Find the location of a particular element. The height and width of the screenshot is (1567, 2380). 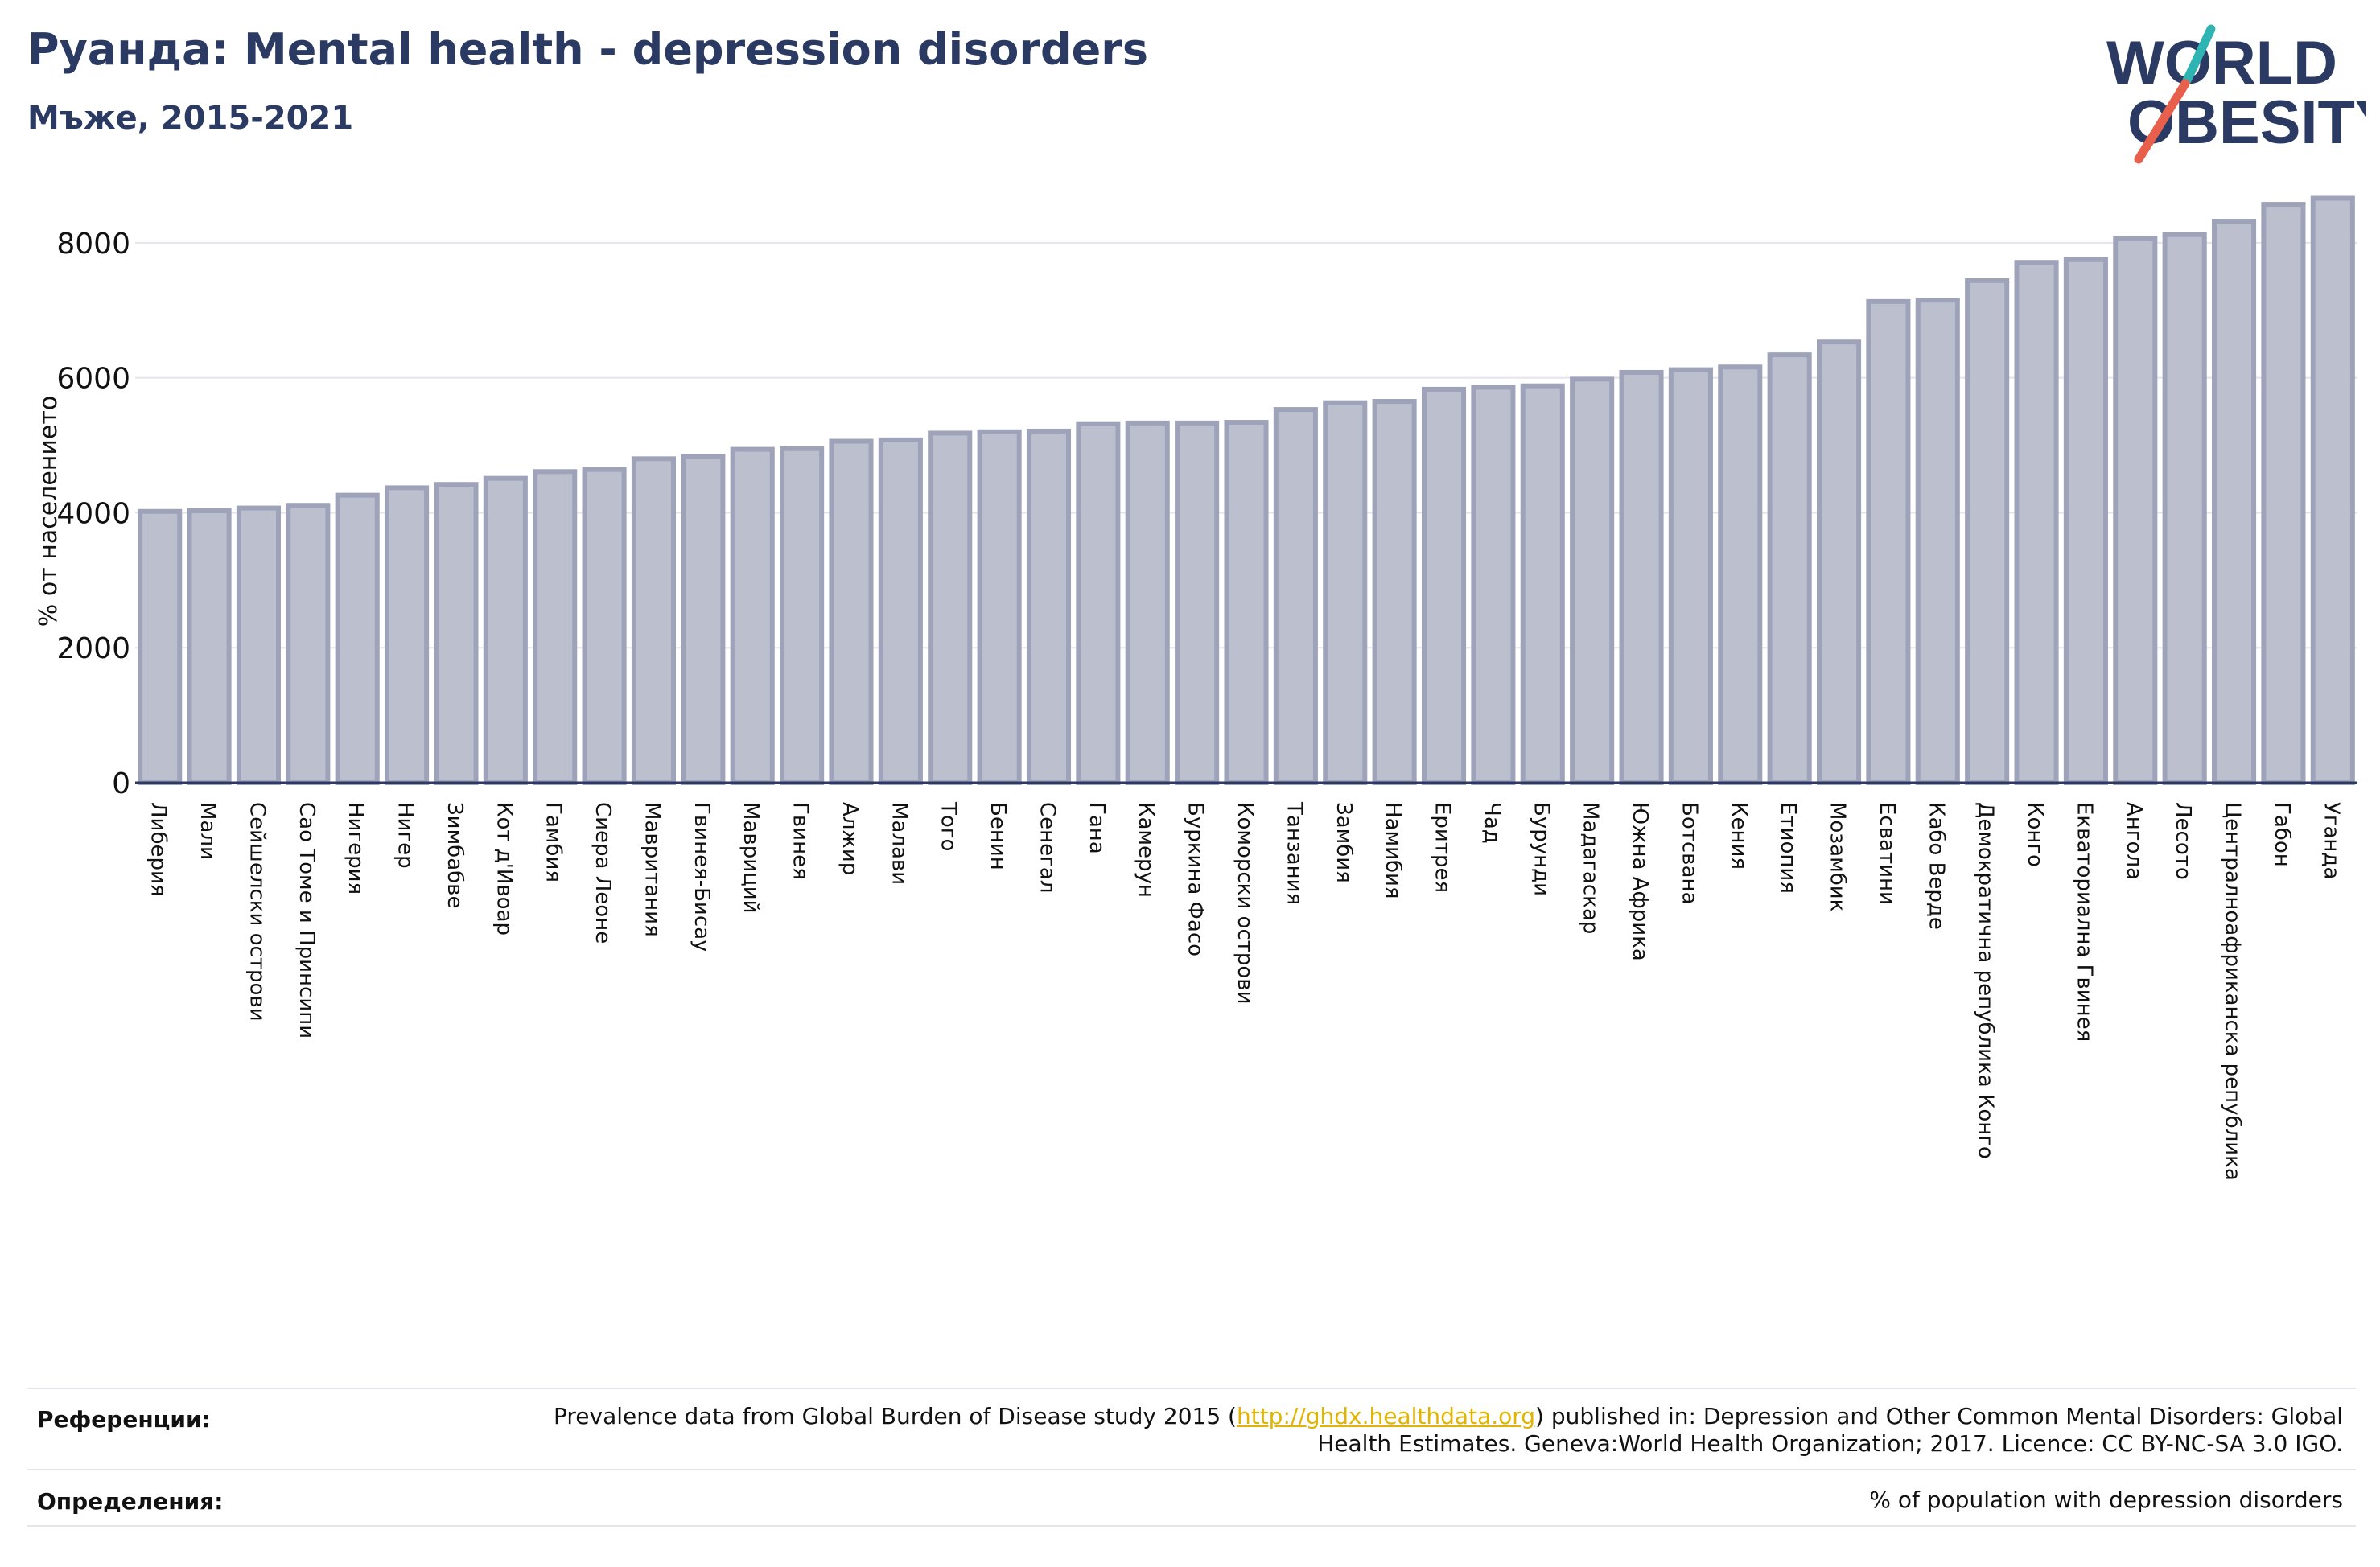

world-obesity-logo: WORLD OBESITY is located at coordinates (2236, 94).